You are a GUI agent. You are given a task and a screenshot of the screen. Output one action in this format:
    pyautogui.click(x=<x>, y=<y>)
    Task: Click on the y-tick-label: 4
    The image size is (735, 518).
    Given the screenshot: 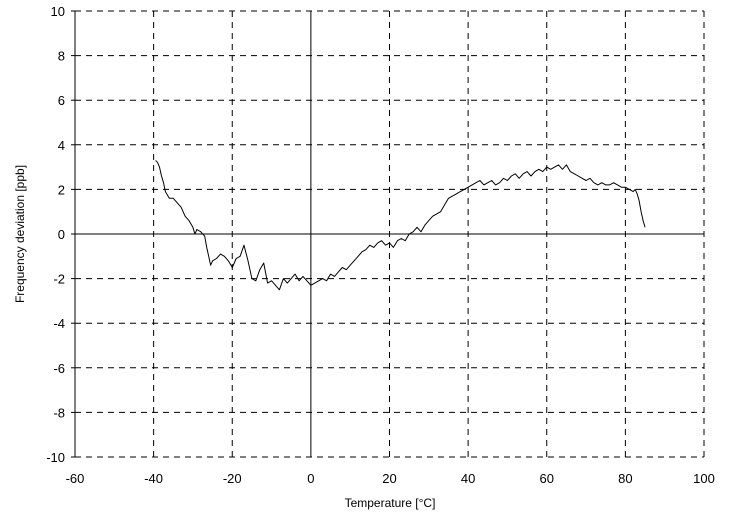 What is the action you would take?
    pyautogui.click(x=61, y=145)
    